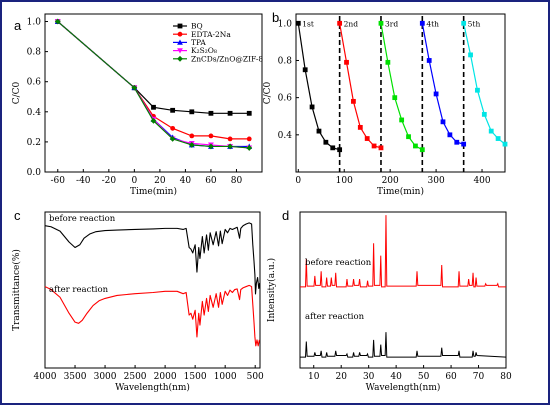 The width and height of the screenshot is (550, 405). Describe the element at coordinates (432, 23) in the screenshot. I see `cycle-label: 4th` at that location.